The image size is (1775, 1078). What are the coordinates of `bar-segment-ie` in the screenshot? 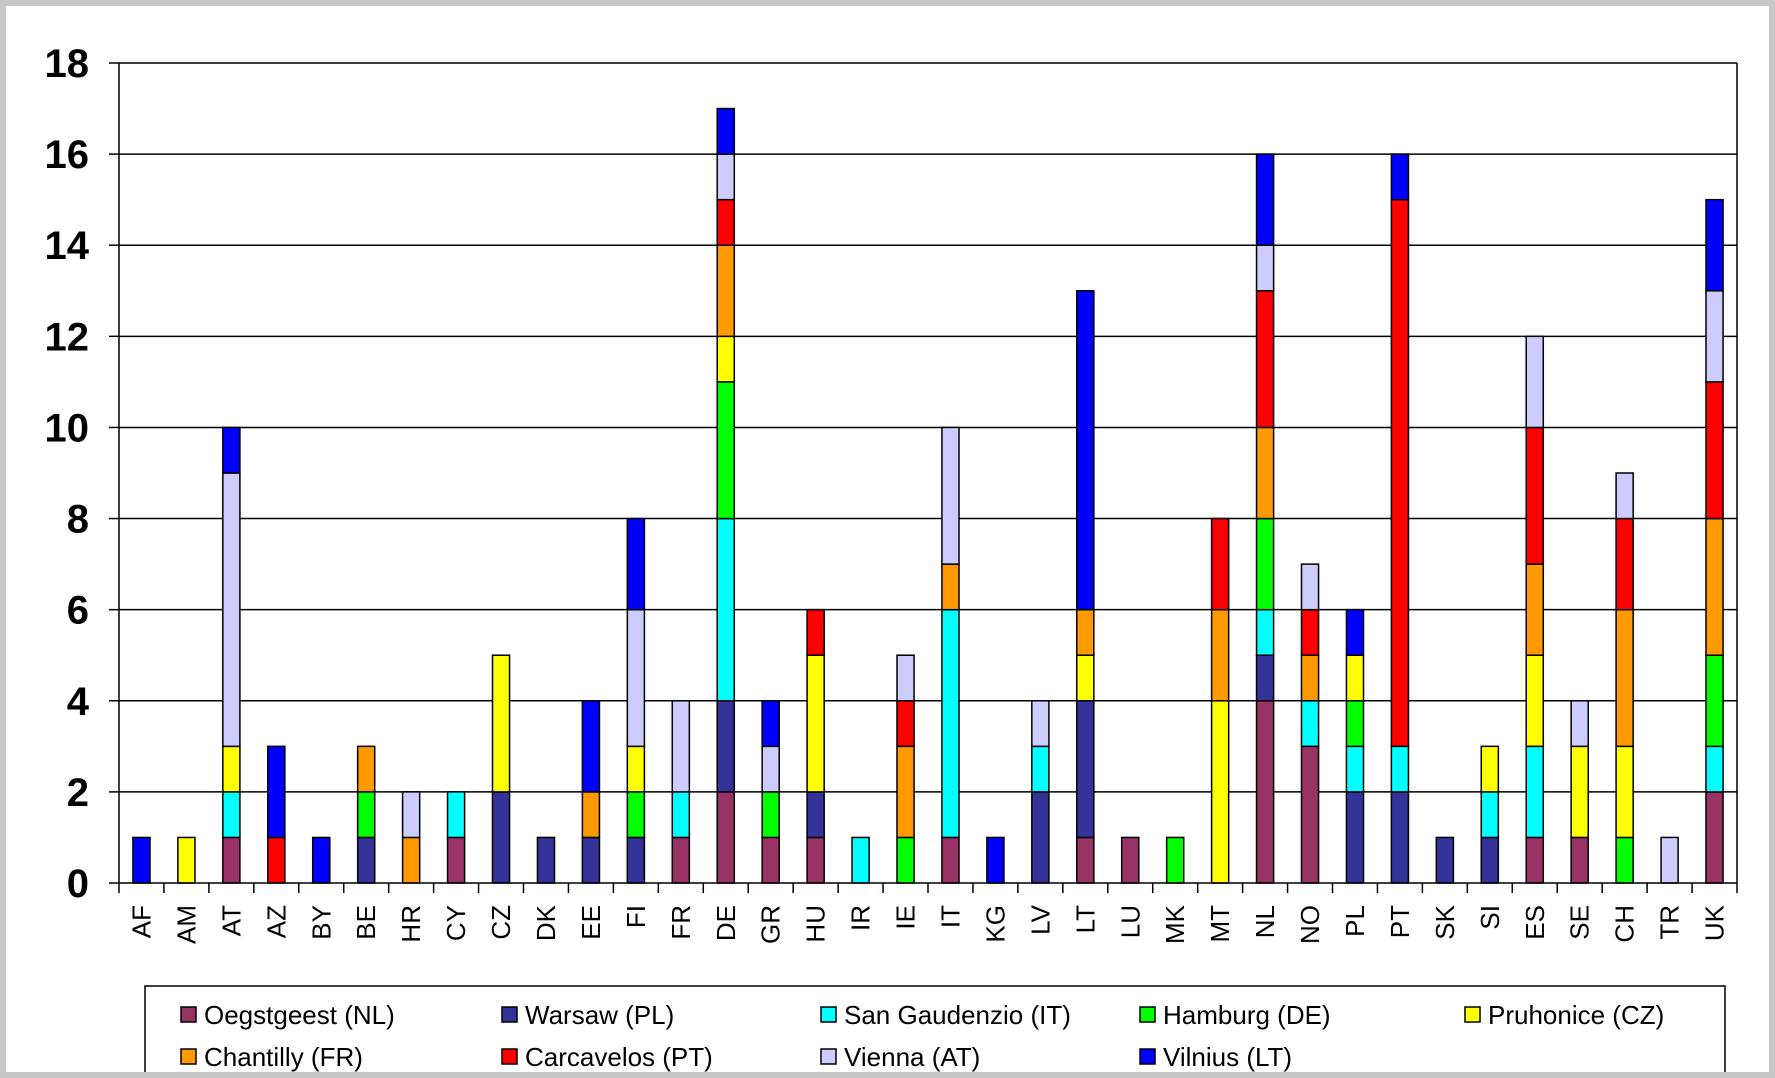 It's located at (905, 678).